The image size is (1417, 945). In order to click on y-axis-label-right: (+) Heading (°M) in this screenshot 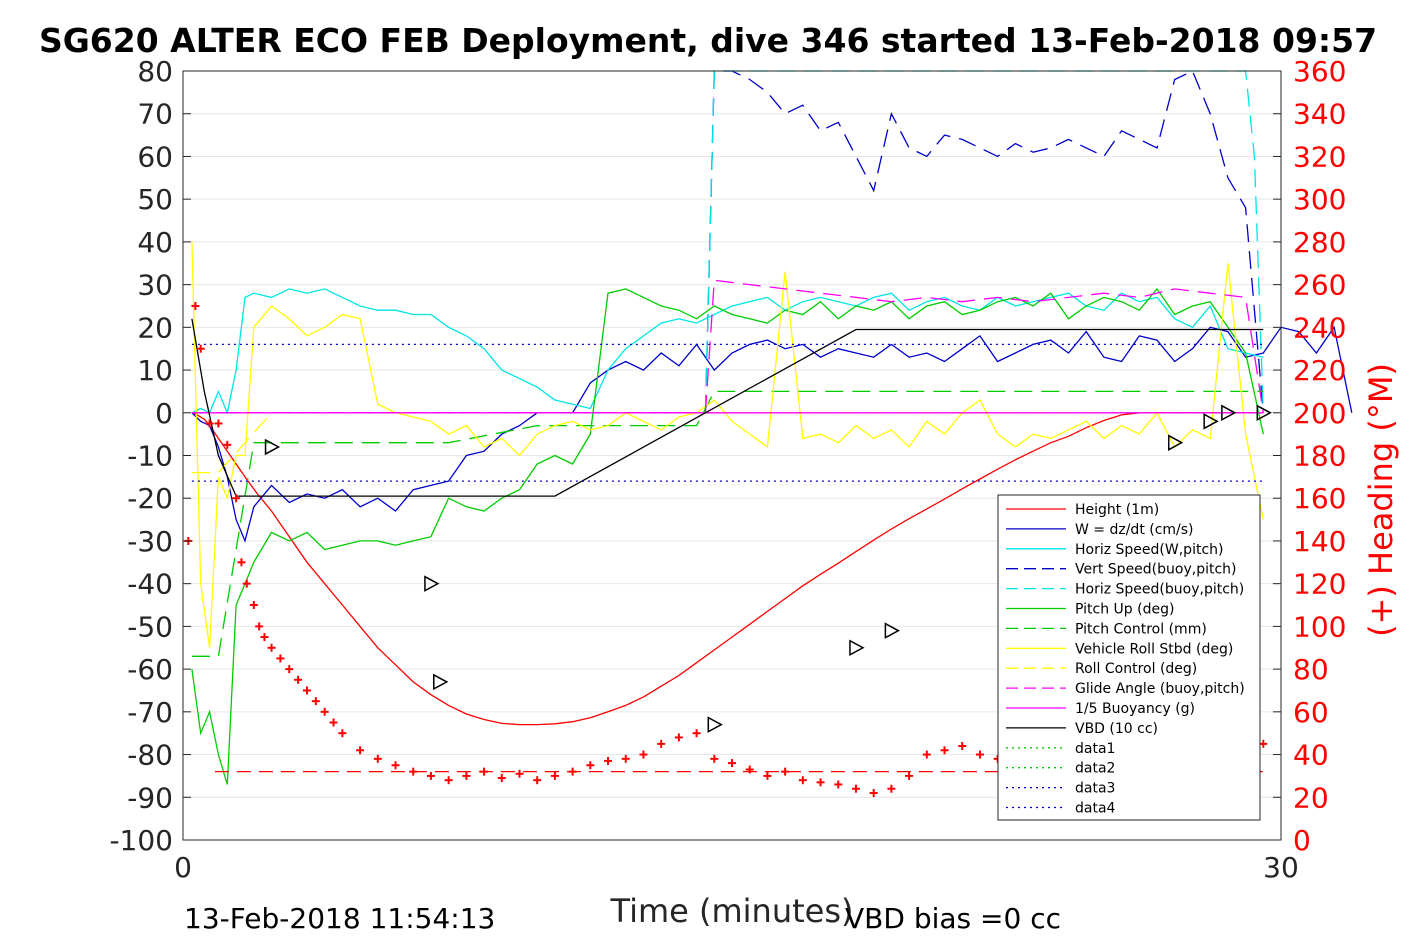, I will do `click(1381, 500)`.